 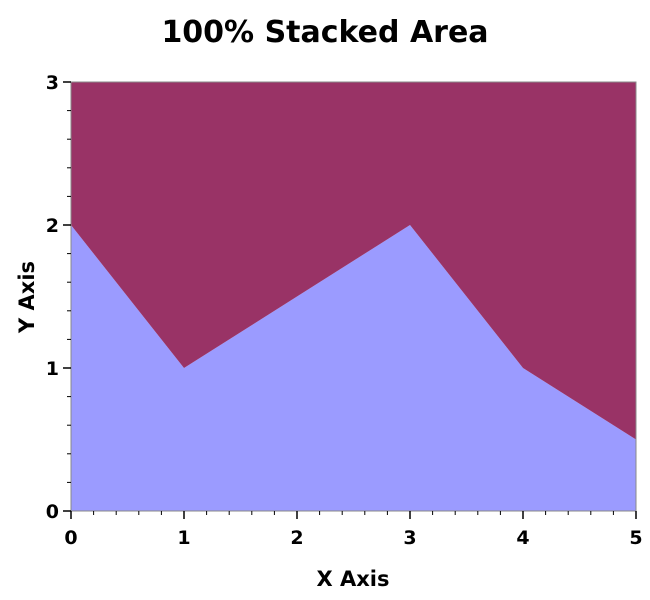 I want to click on x-tick-label: 1, so click(x=183, y=538).